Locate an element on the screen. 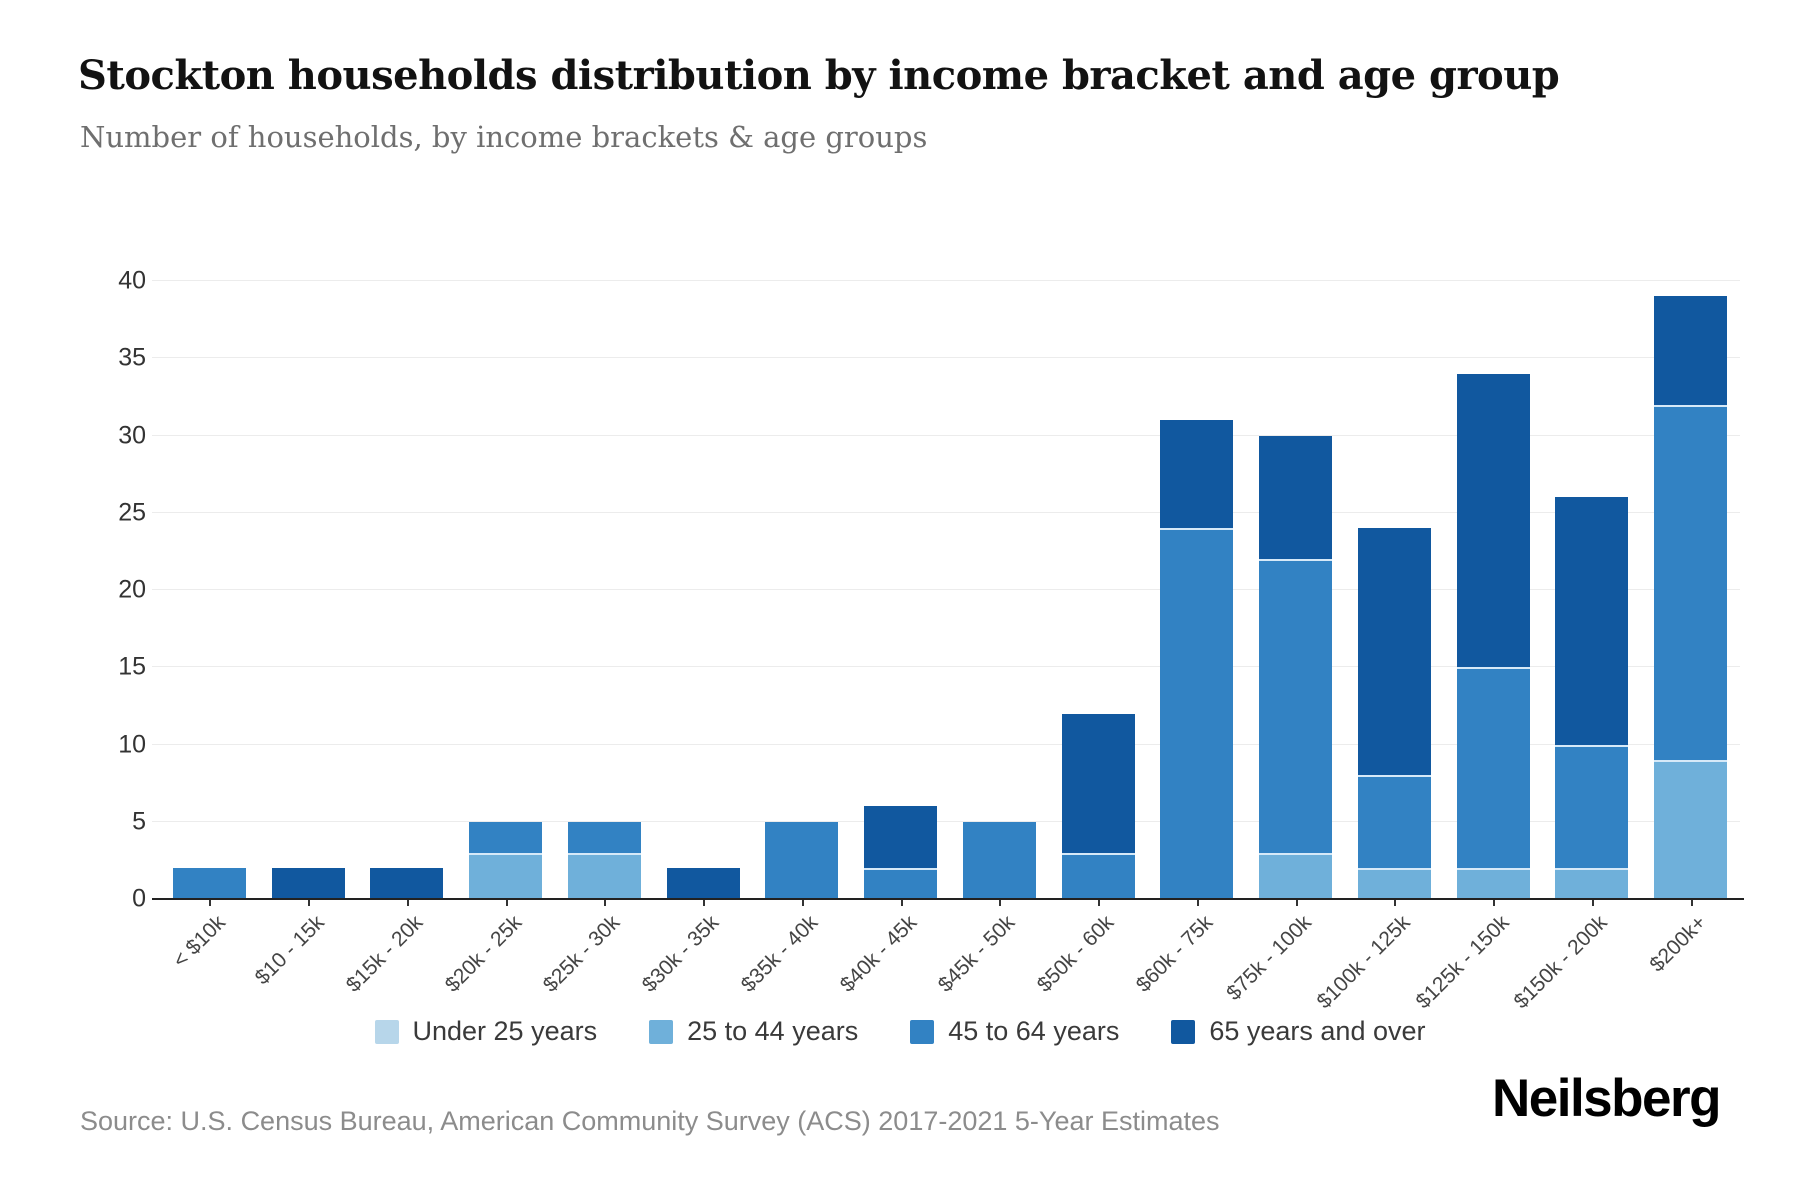 The width and height of the screenshot is (1800, 1200). y-tick-label-30: 30 is located at coordinates (132, 435).